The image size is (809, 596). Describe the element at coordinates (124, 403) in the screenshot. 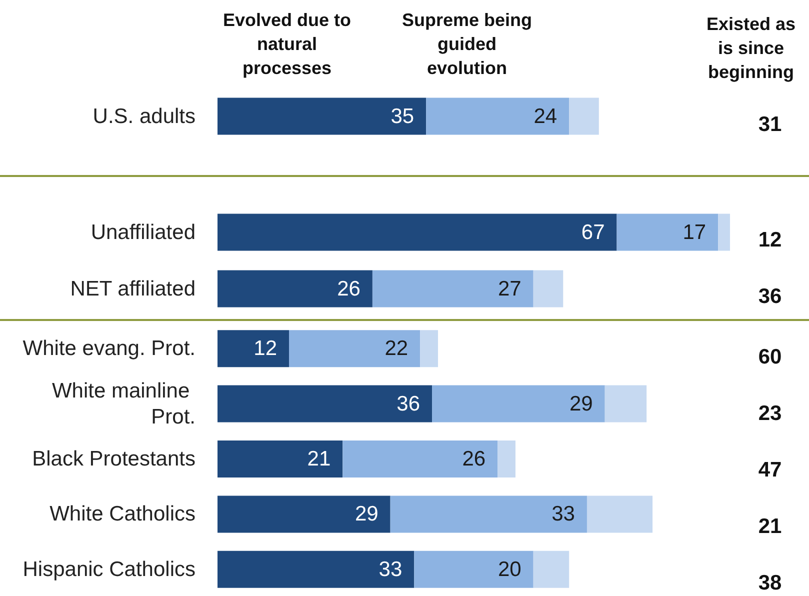

I see `y-tick-label: White mainline Prot.` at that location.